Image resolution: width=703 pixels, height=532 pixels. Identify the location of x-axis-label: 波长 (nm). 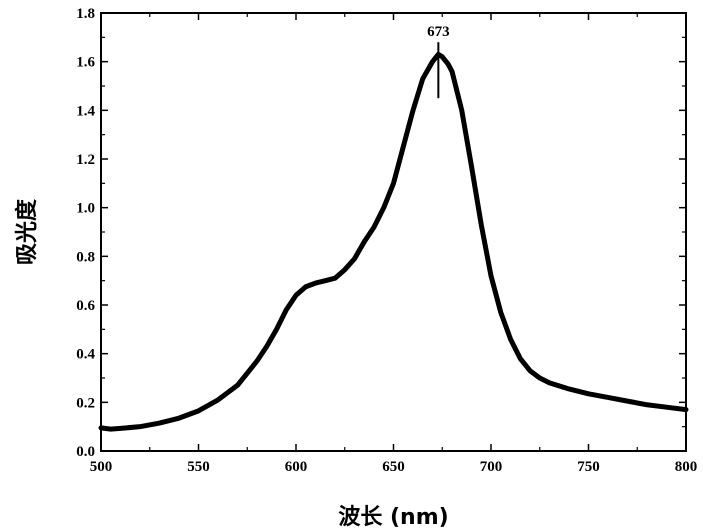
(393, 517).